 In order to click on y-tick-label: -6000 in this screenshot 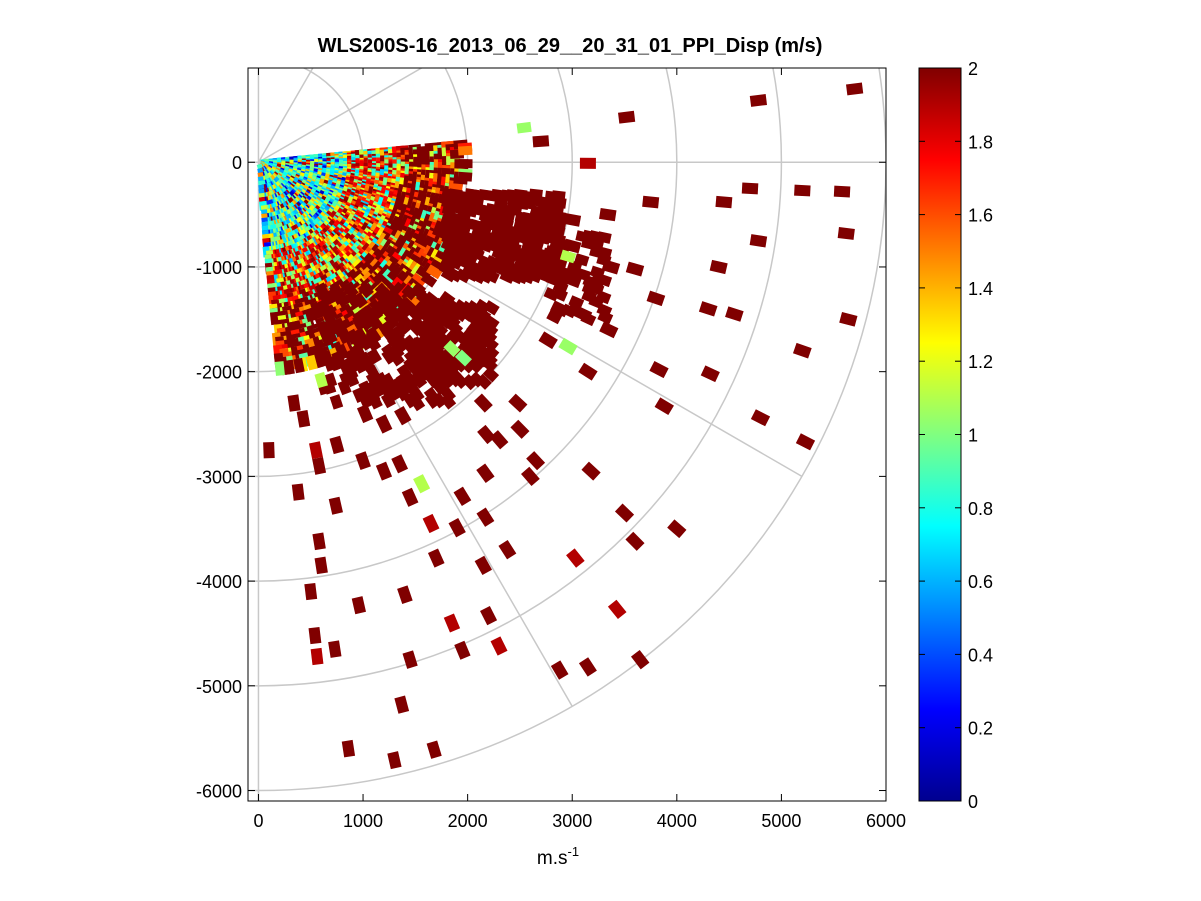, I will do `click(219, 792)`.